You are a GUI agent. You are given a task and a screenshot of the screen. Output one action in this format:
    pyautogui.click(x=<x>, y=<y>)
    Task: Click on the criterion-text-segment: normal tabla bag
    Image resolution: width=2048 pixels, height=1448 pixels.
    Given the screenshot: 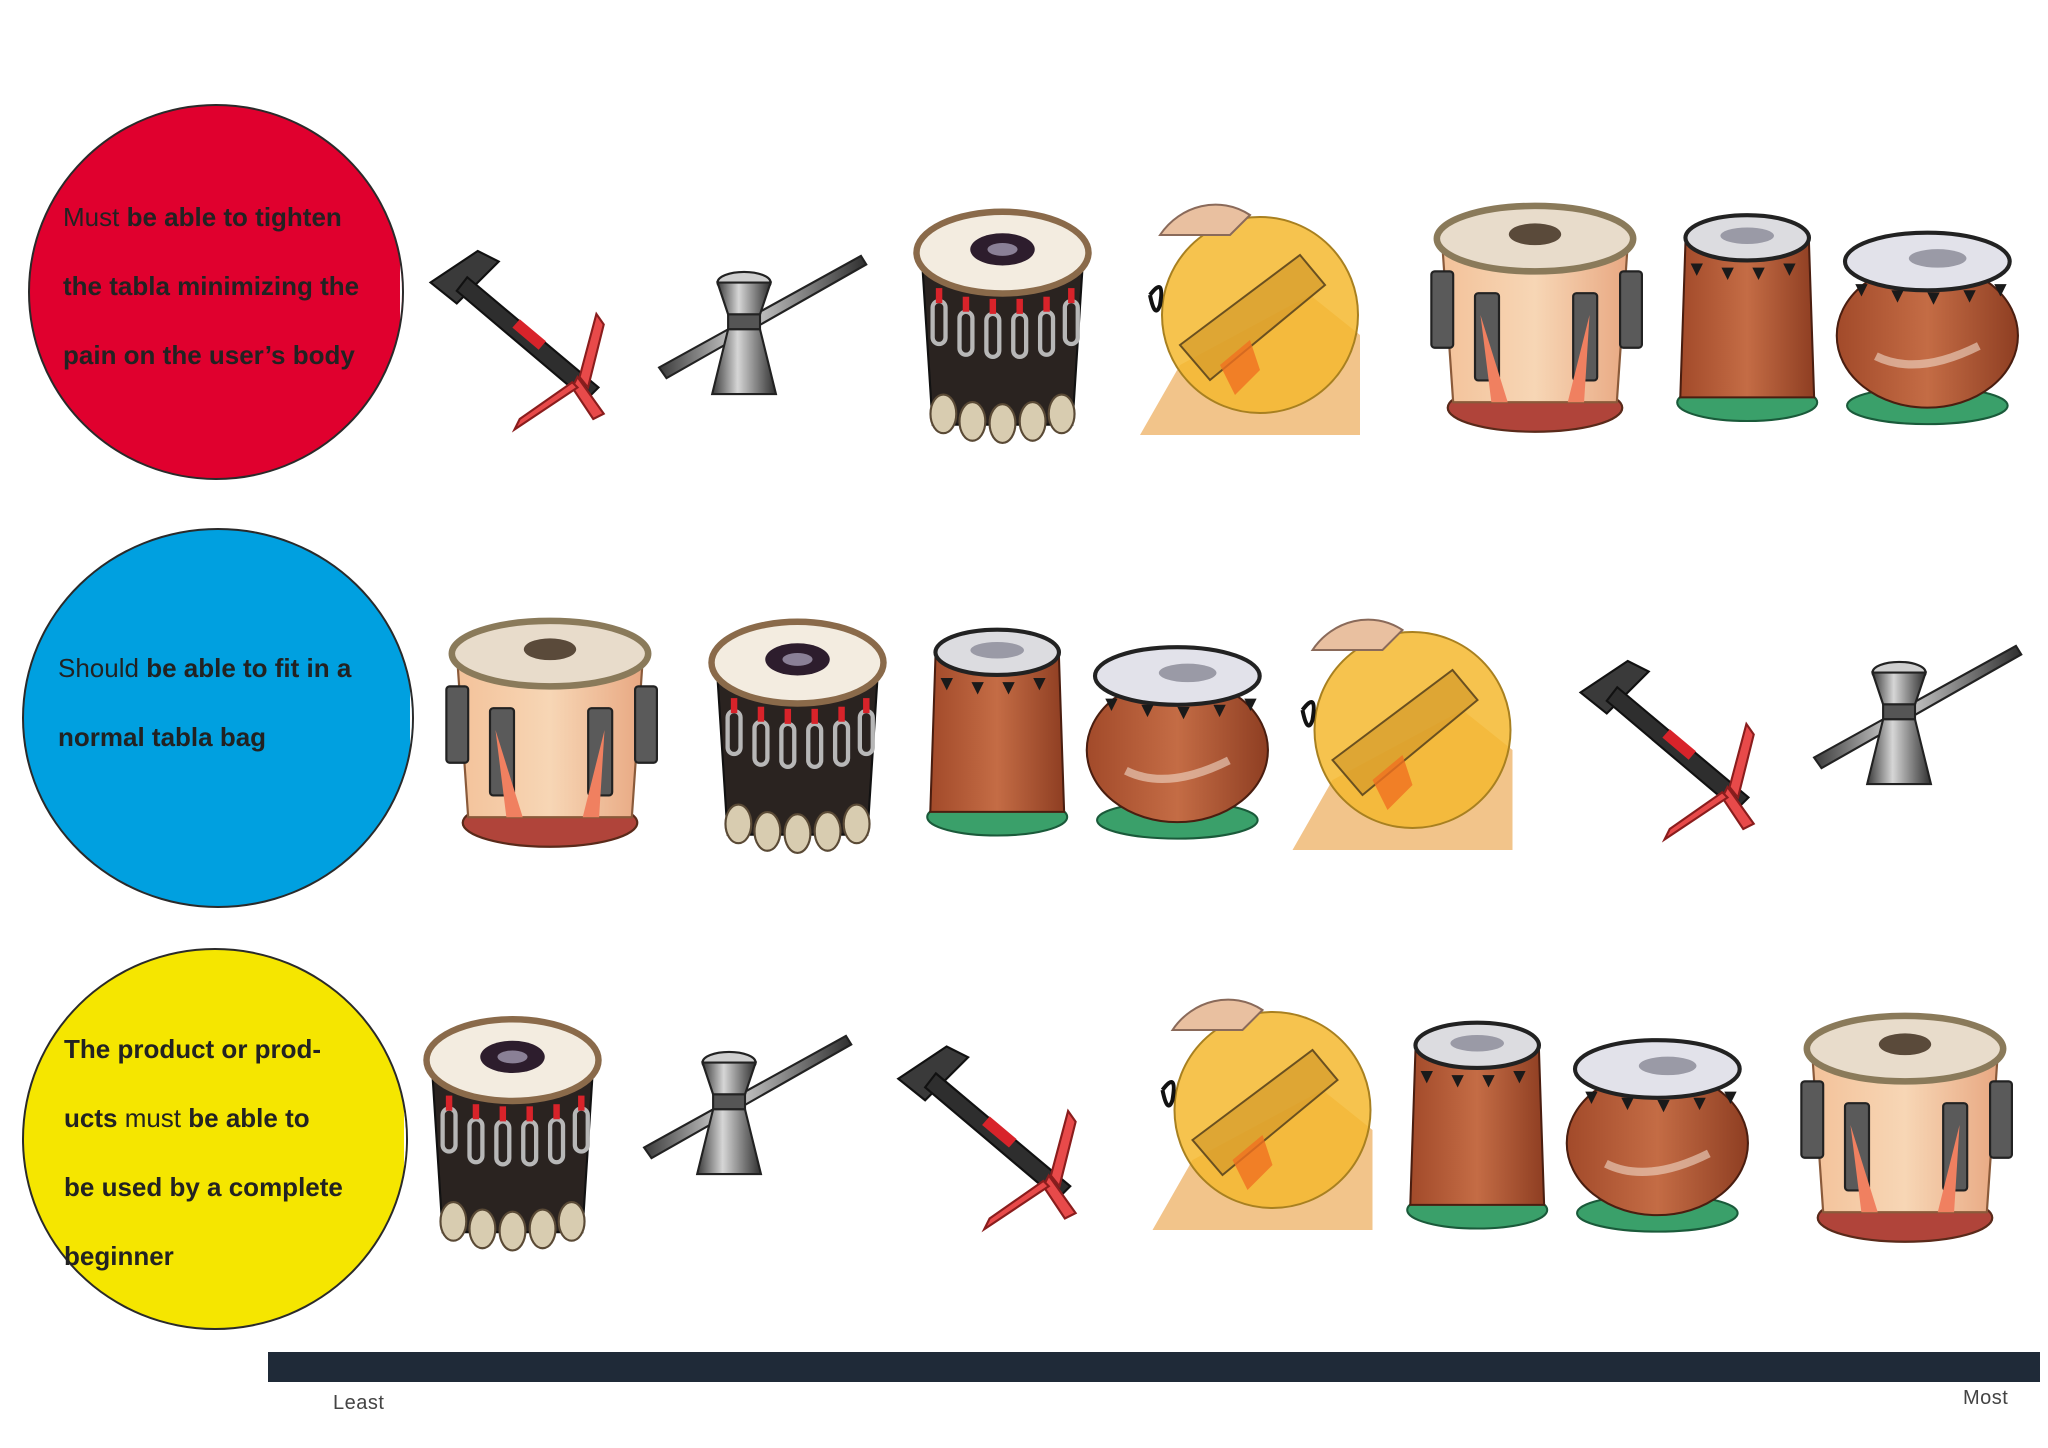 What is the action you would take?
    pyautogui.click(x=162, y=737)
    